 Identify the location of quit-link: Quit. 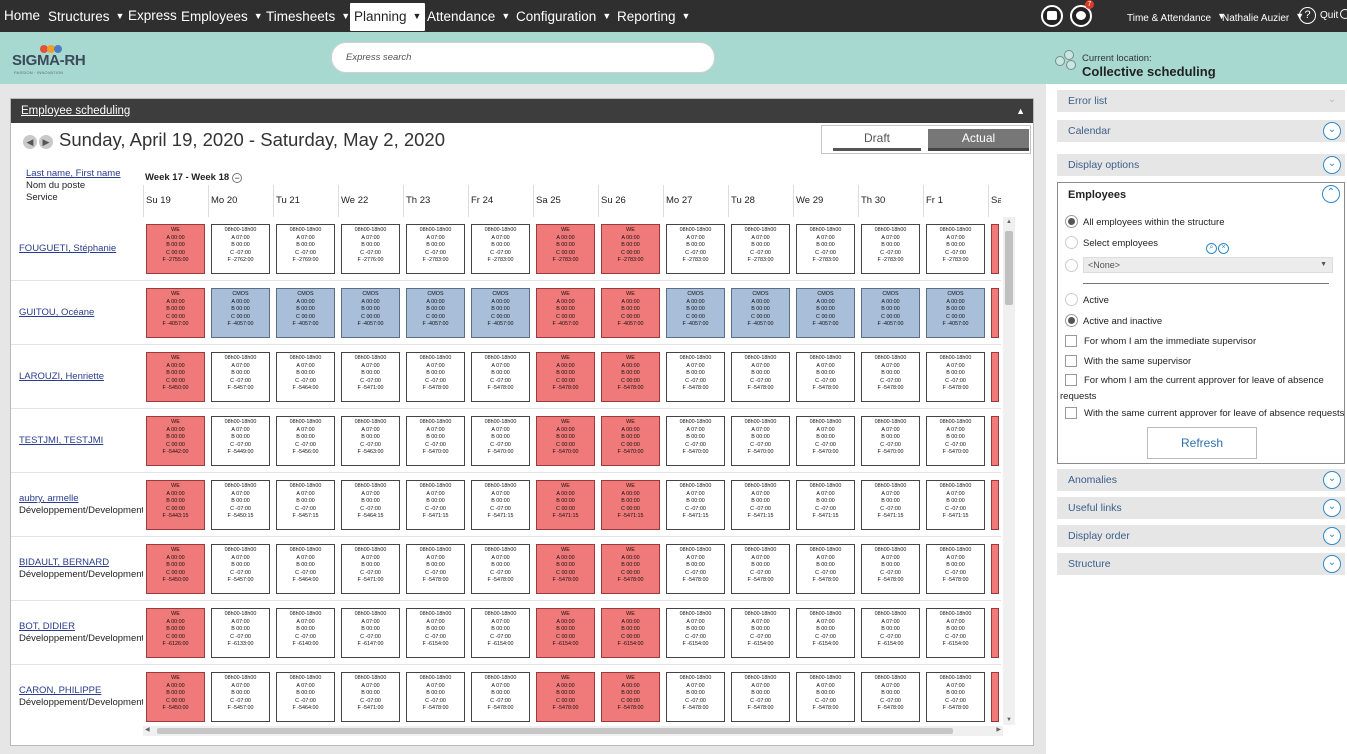
(1333, 16).